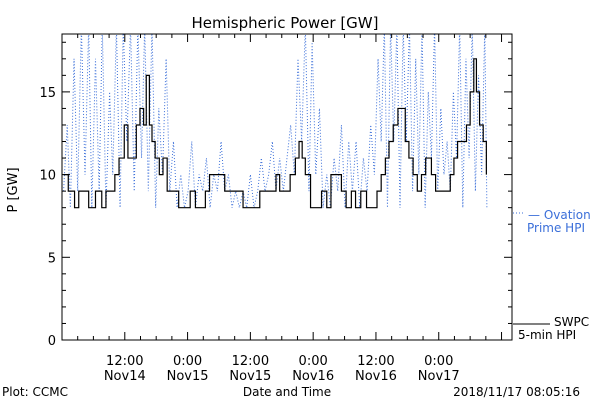 The height and width of the screenshot is (400, 600). What do you see at coordinates (556, 228) in the screenshot?
I see `legend-ovation-line2: Prime HPI` at bounding box center [556, 228].